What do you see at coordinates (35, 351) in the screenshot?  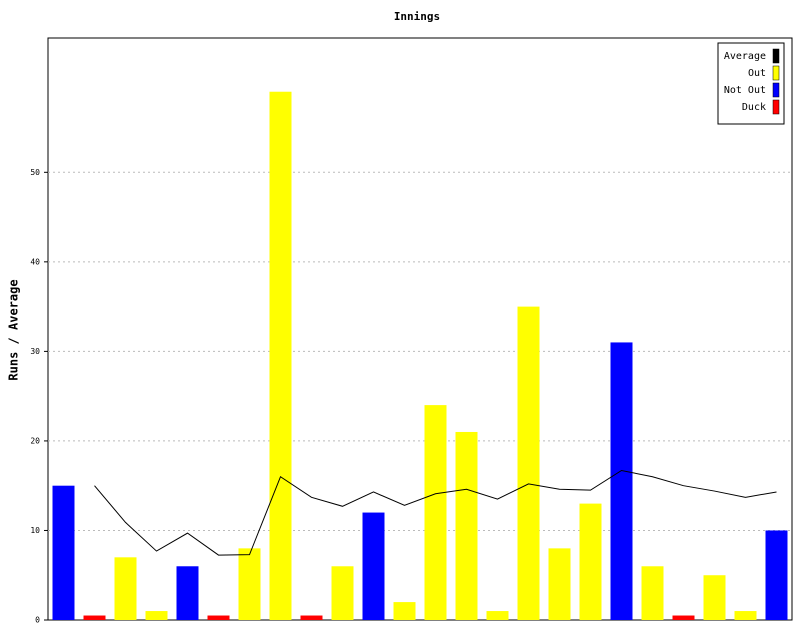 I see `y-tick-label: 30` at bounding box center [35, 351].